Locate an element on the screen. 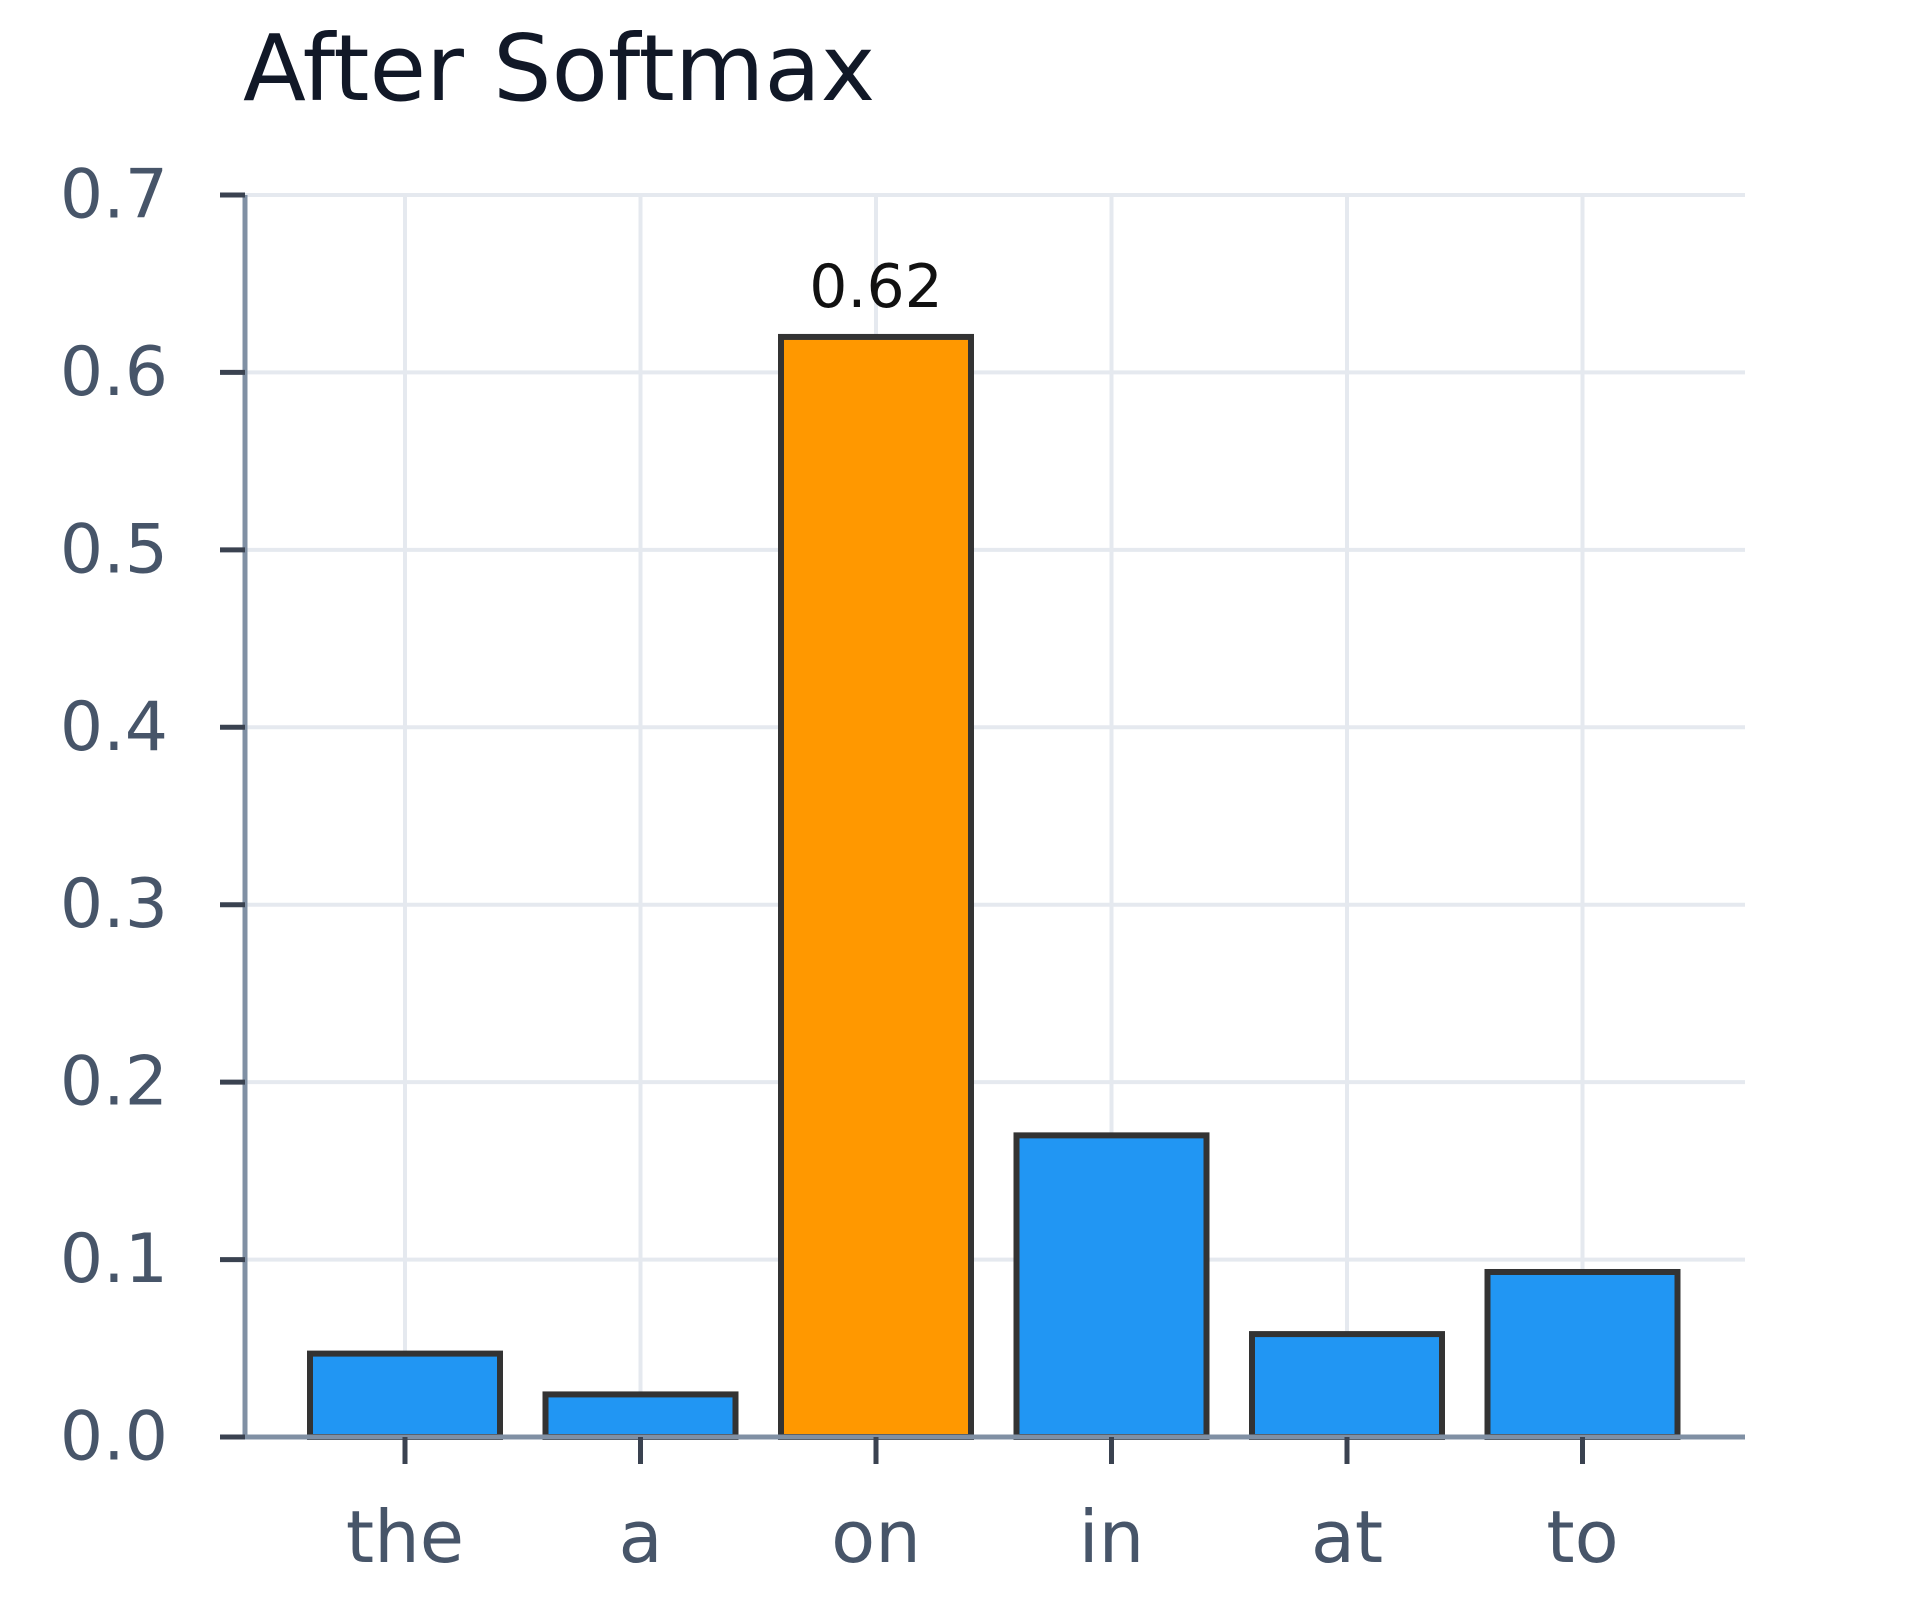  data-labels: 0.62 is located at coordinates (876, 287).